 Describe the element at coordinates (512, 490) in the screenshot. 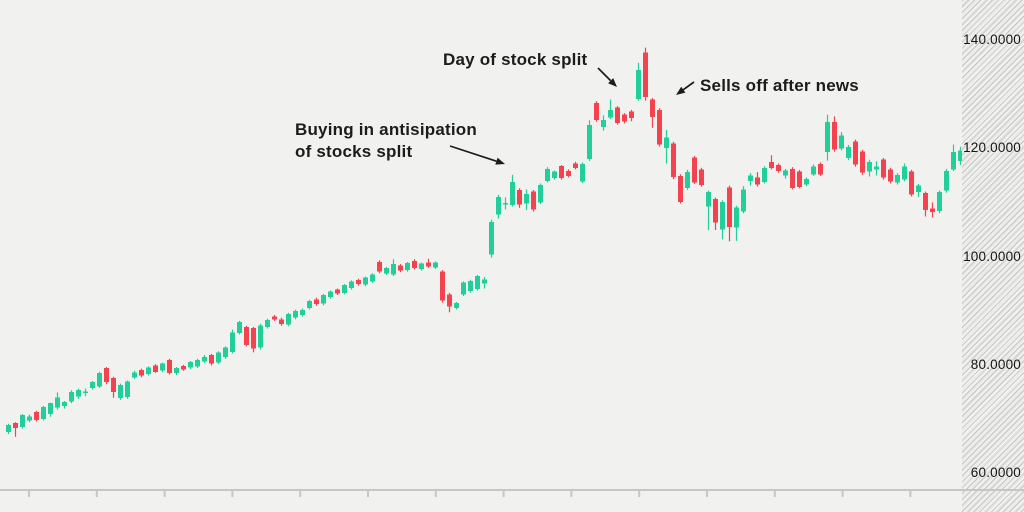

I see `x-axis-baseline` at that location.